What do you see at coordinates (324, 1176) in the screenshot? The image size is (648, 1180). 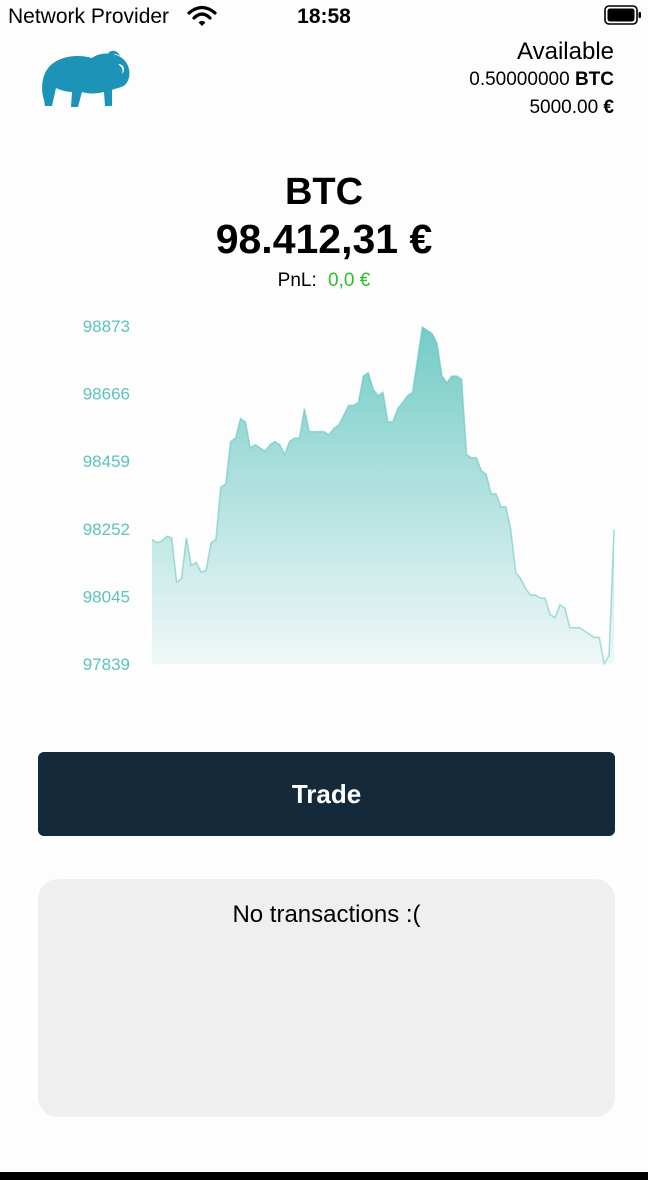 I see `home-indicator` at bounding box center [324, 1176].